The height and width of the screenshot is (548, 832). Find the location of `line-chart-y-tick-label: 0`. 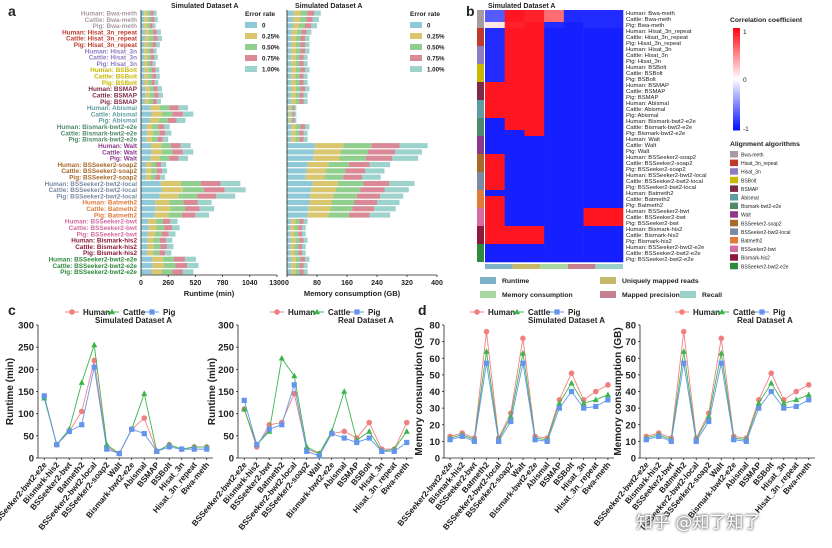

line-chart-y-tick-label: 0 is located at coordinates (31, 459).